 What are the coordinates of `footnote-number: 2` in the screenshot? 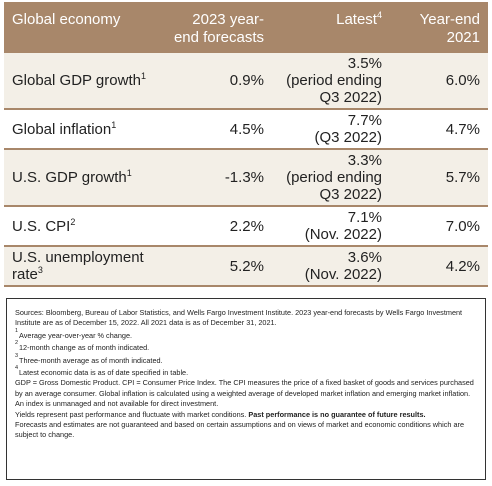 It's located at (17, 343).